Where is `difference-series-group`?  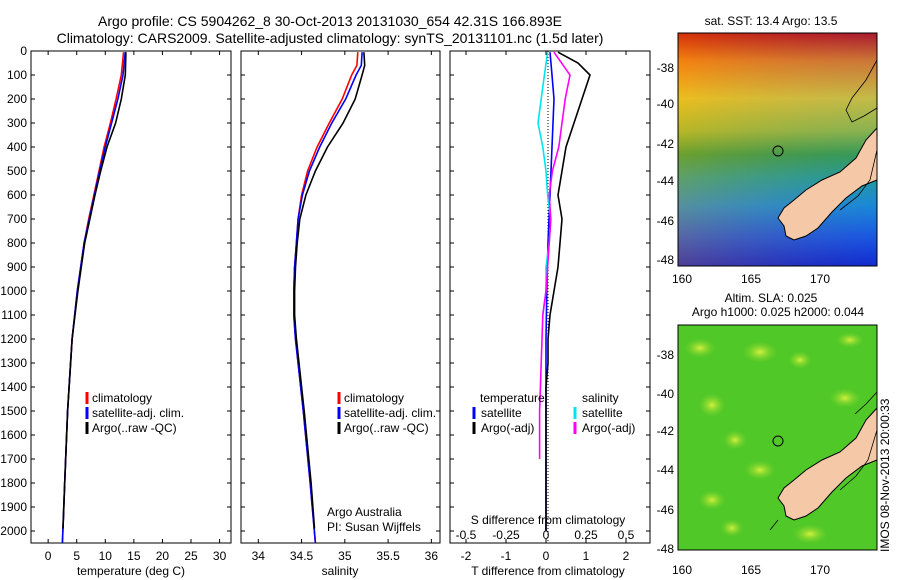
difference-series-group is located at coordinates (564, 291).